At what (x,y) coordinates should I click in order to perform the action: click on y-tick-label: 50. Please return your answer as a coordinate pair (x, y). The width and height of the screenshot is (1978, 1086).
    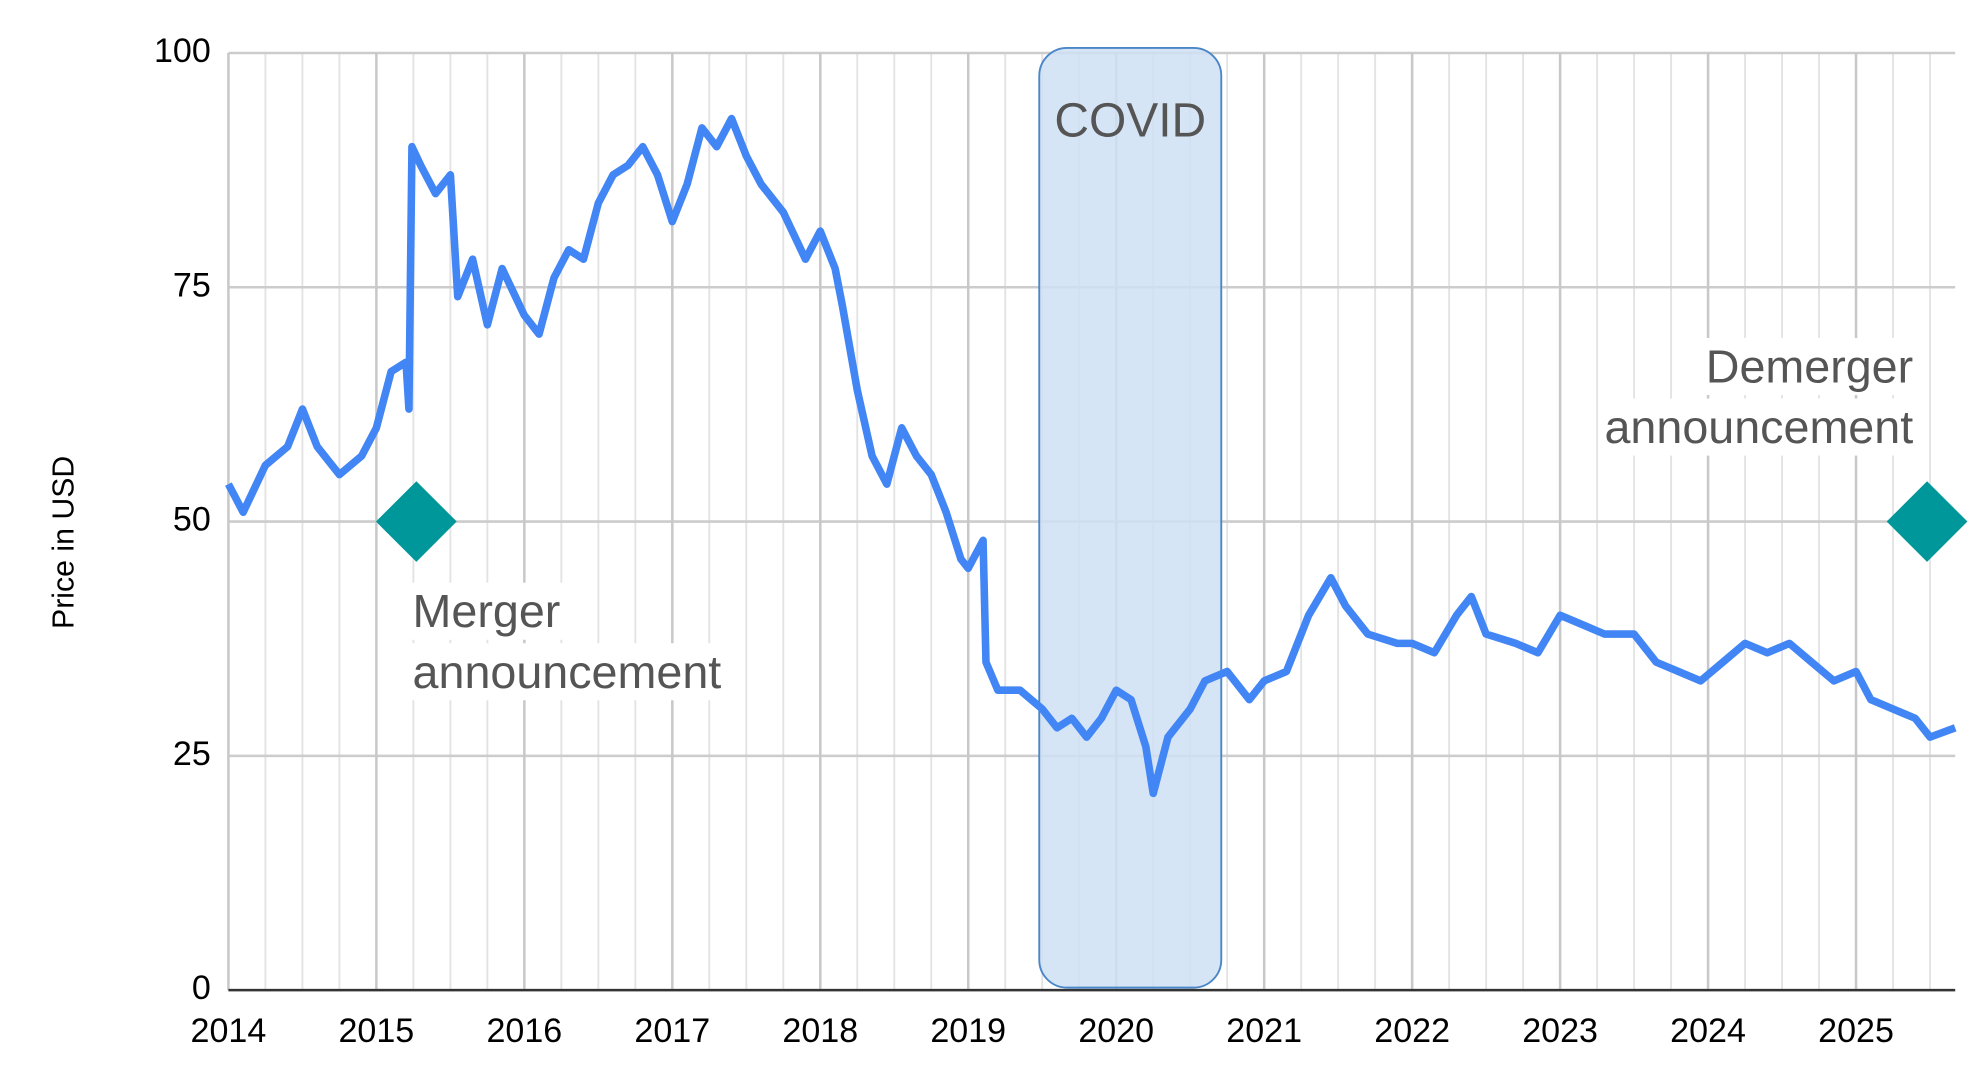
    Looking at the image, I should click on (192, 520).